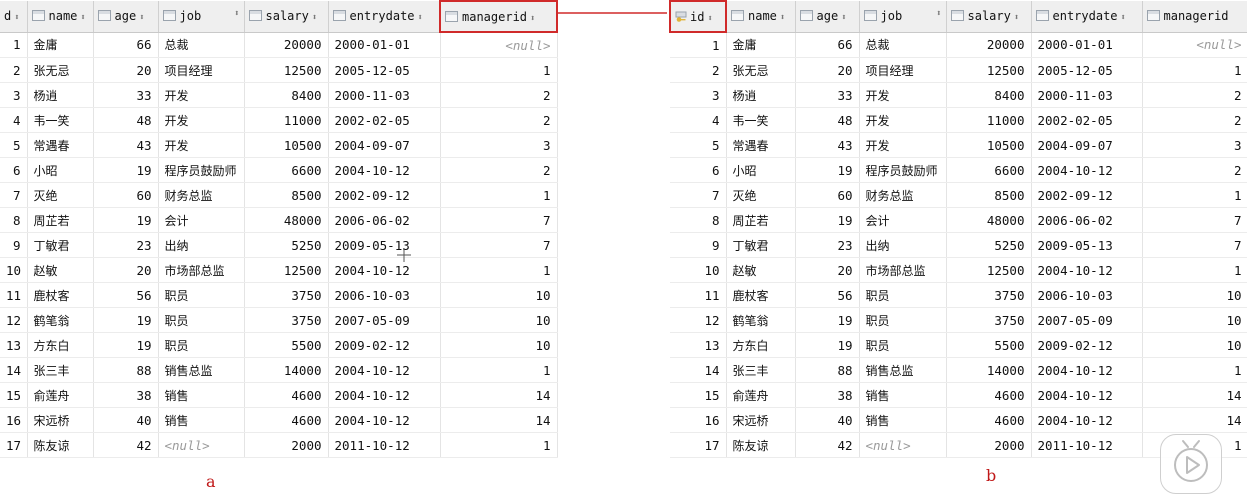  What do you see at coordinates (60, 195) in the screenshot?
I see `cell-name: 灭绝` at bounding box center [60, 195].